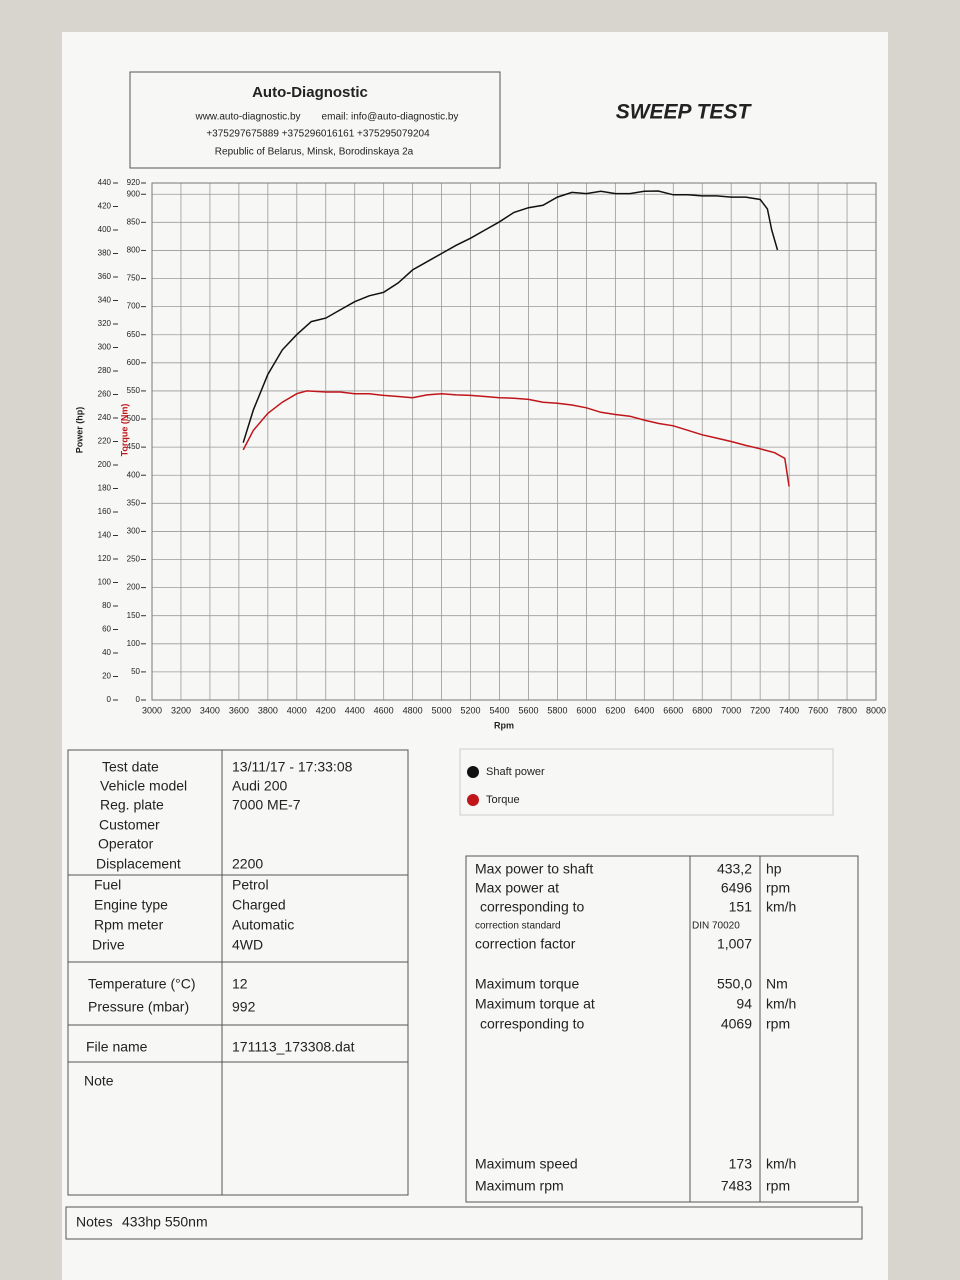  Describe the element at coordinates (515, 772) in the screenshot. I see `legend-label: Shaft power` at that location.